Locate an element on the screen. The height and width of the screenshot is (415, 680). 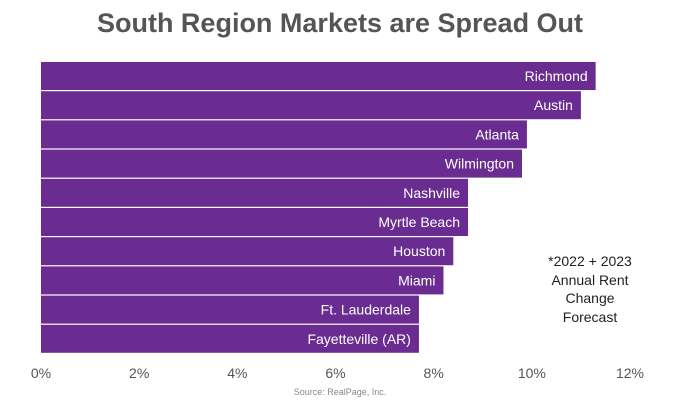
bar-label: Ft. Lauderdale is located at coordinates (366, 310).